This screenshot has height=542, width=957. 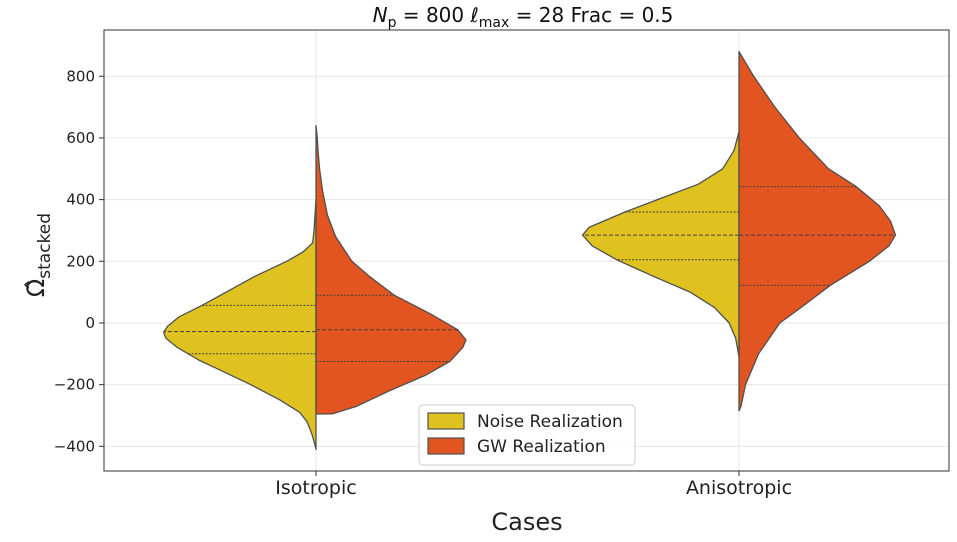 I want to click on title-np-sub: p, so click(x=392, y=23).